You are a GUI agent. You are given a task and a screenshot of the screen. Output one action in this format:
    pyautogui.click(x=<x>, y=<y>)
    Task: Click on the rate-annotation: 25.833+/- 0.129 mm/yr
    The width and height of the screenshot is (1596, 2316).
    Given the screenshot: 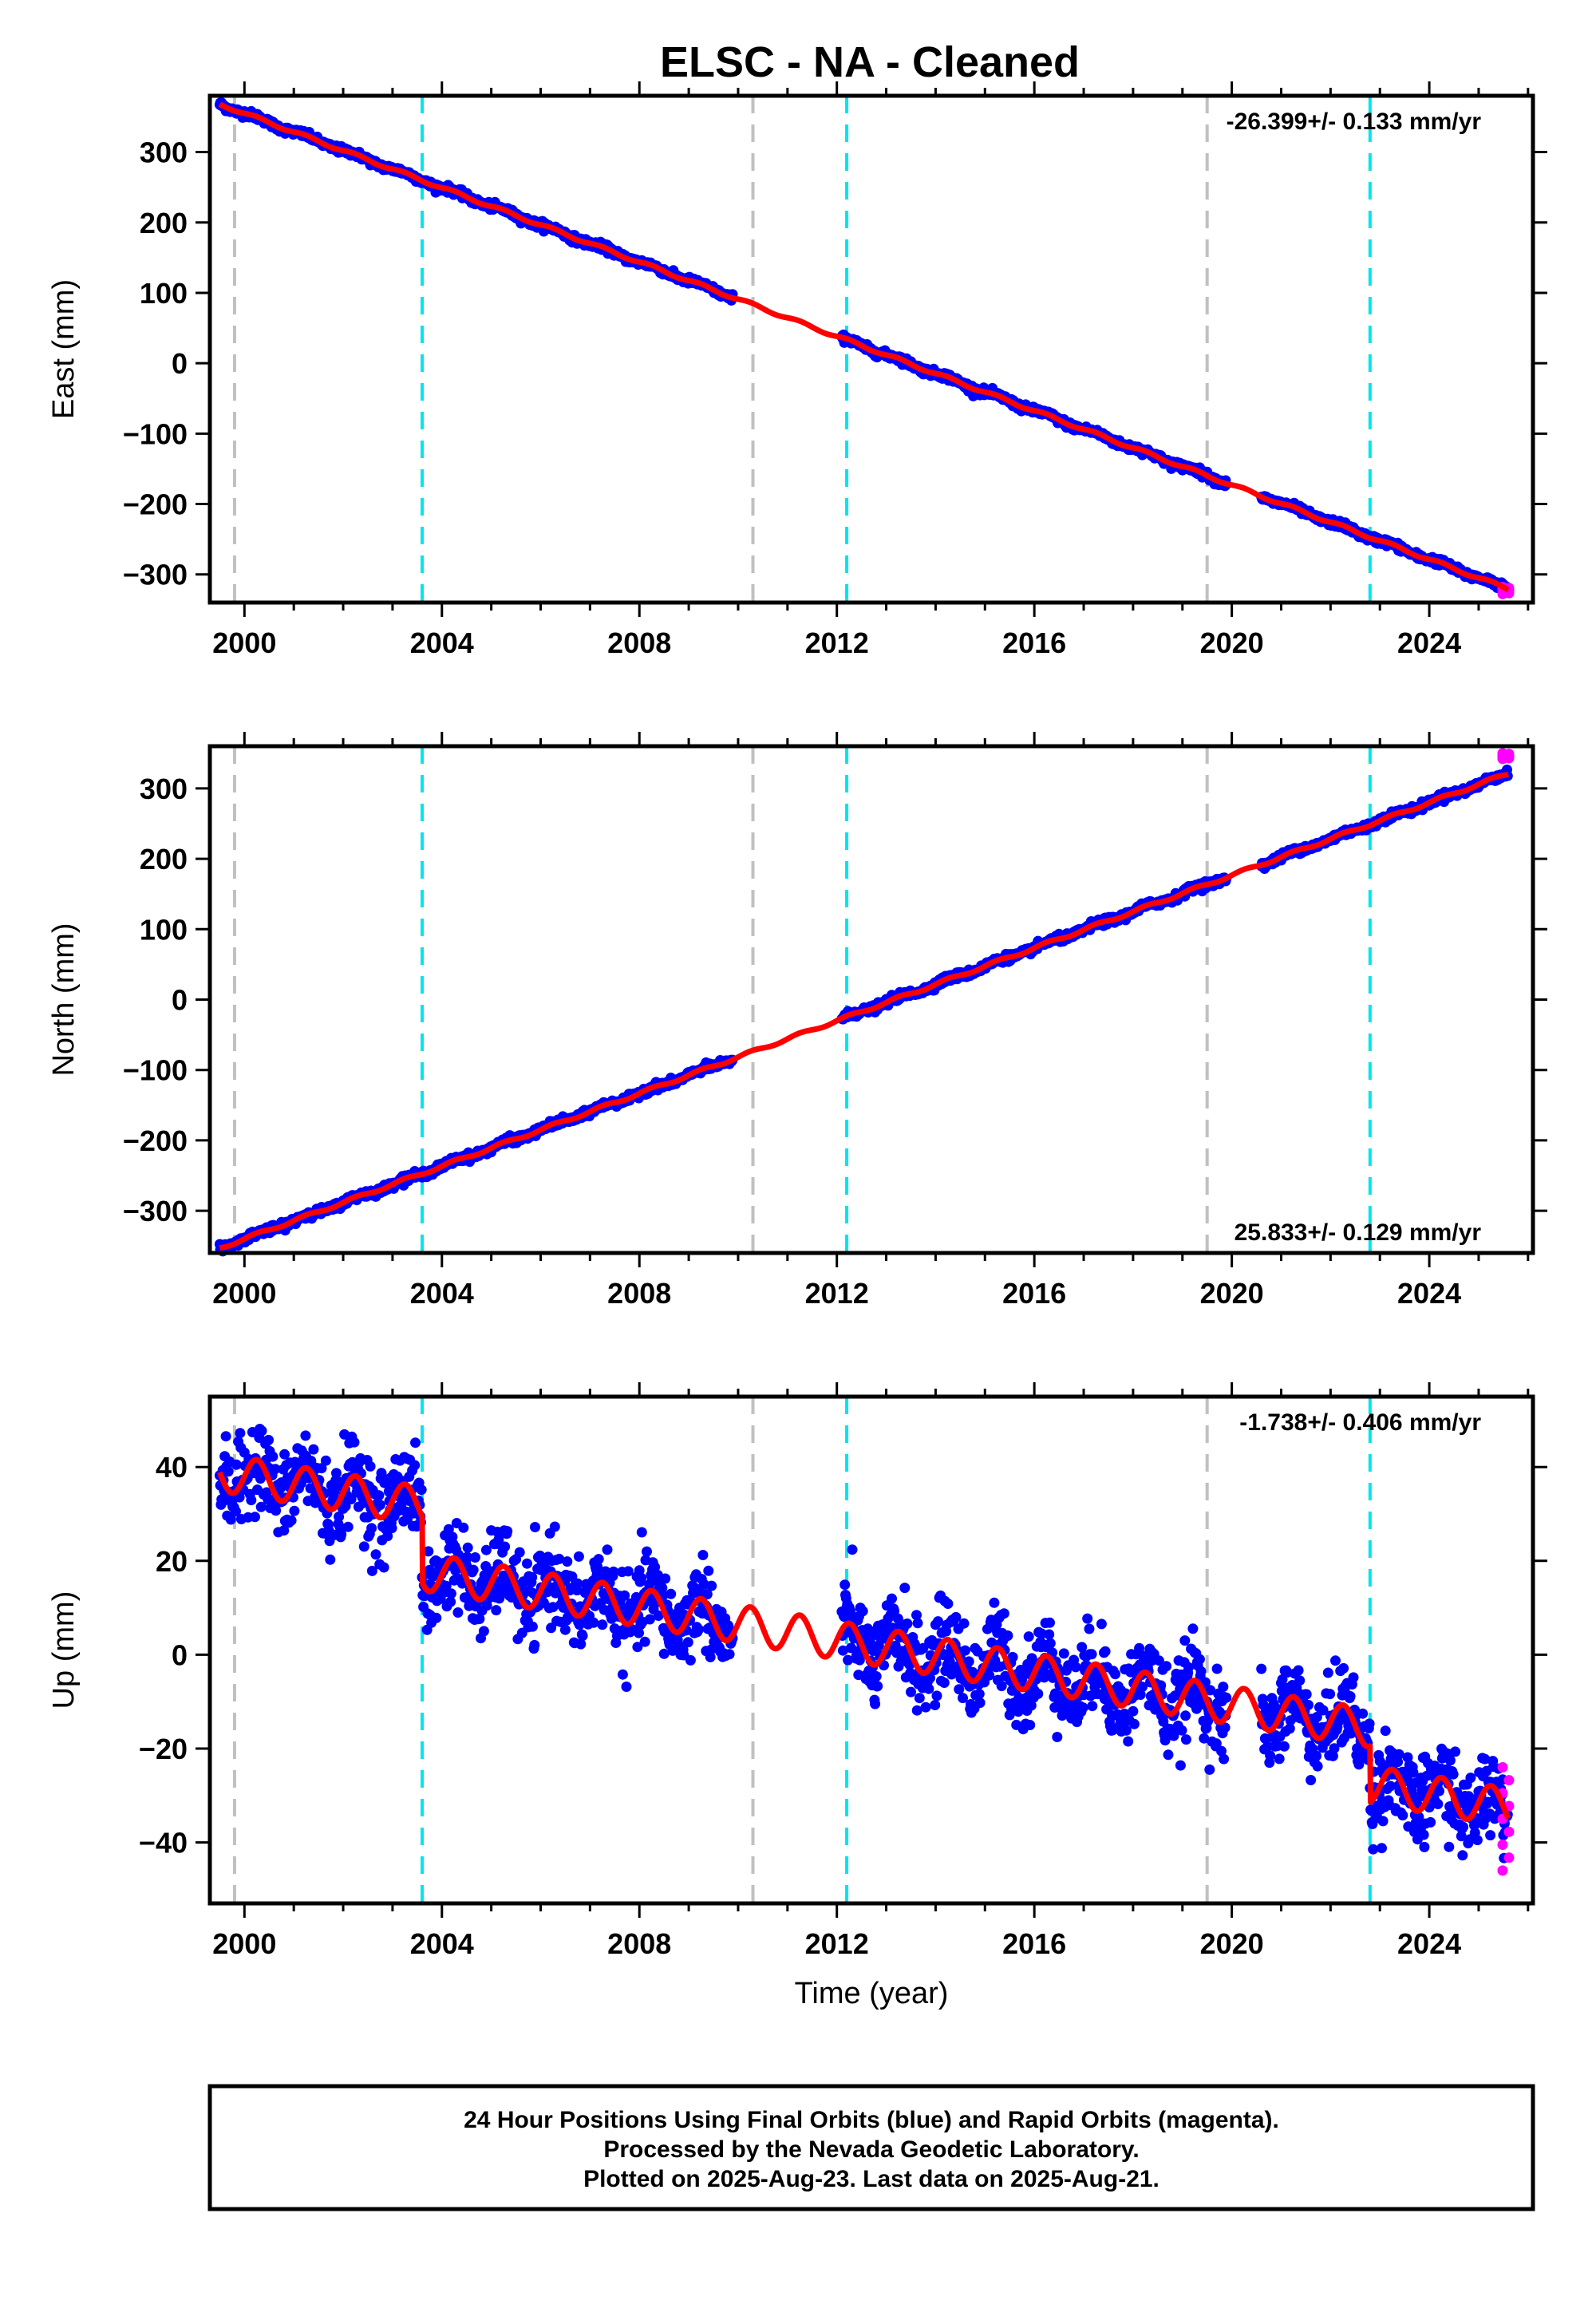 What is the action you would take?
    pyautogui.click(x=1358, y=1232)
    